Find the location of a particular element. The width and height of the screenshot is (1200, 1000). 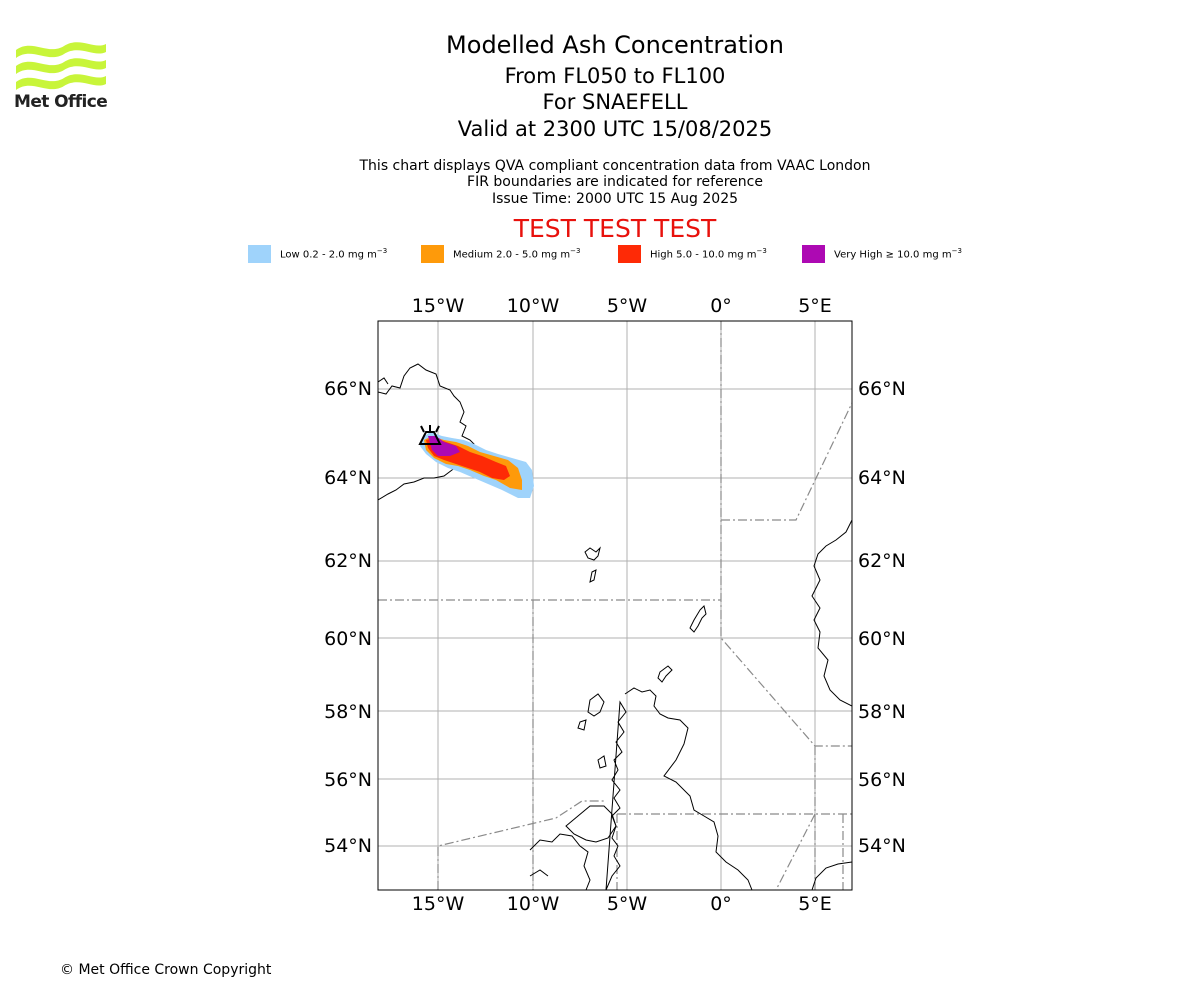

lat-label-right-56n: 56°N is located at coordinates (882, 780).